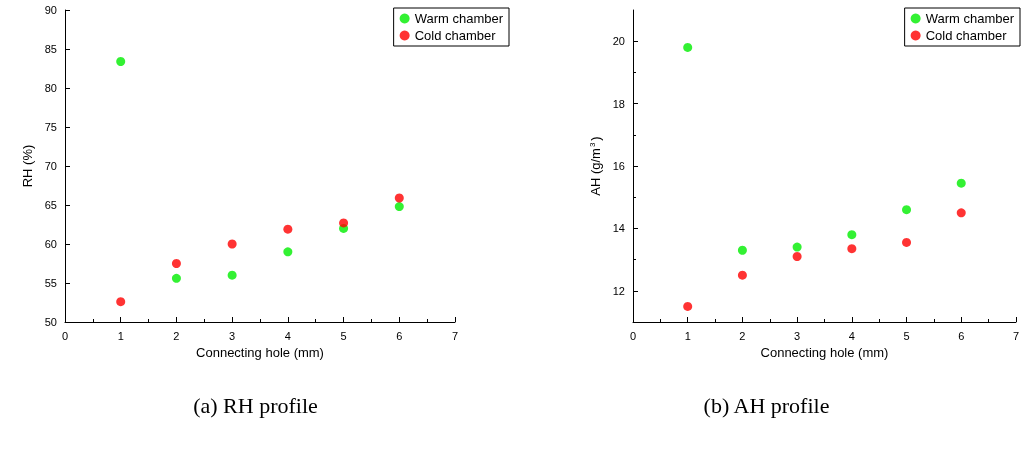 The width and height of the screenshot is (1023, 449). What do you see at coordinates (50, 166) in the screenshot?
I see `y-tick-label: 70` at bounding box center [50, 166].